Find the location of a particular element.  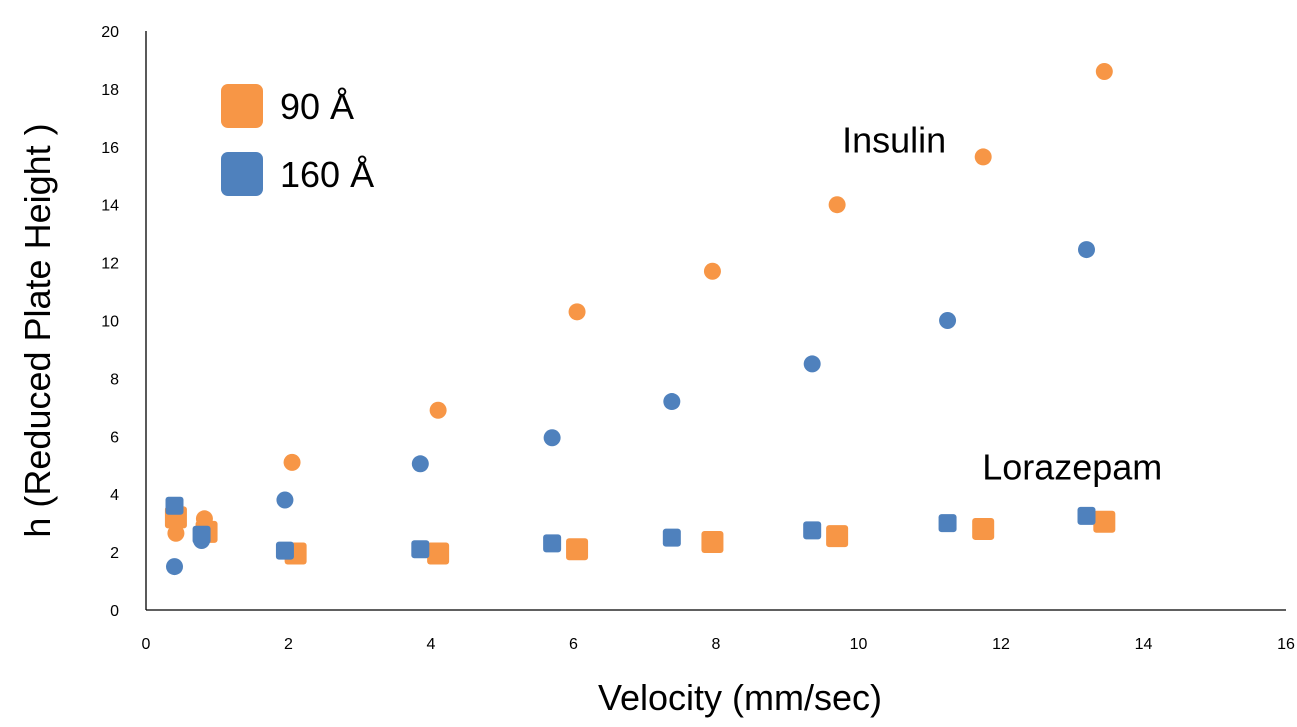

x-tick-label: 12 is located at coordinates (1001, 644).